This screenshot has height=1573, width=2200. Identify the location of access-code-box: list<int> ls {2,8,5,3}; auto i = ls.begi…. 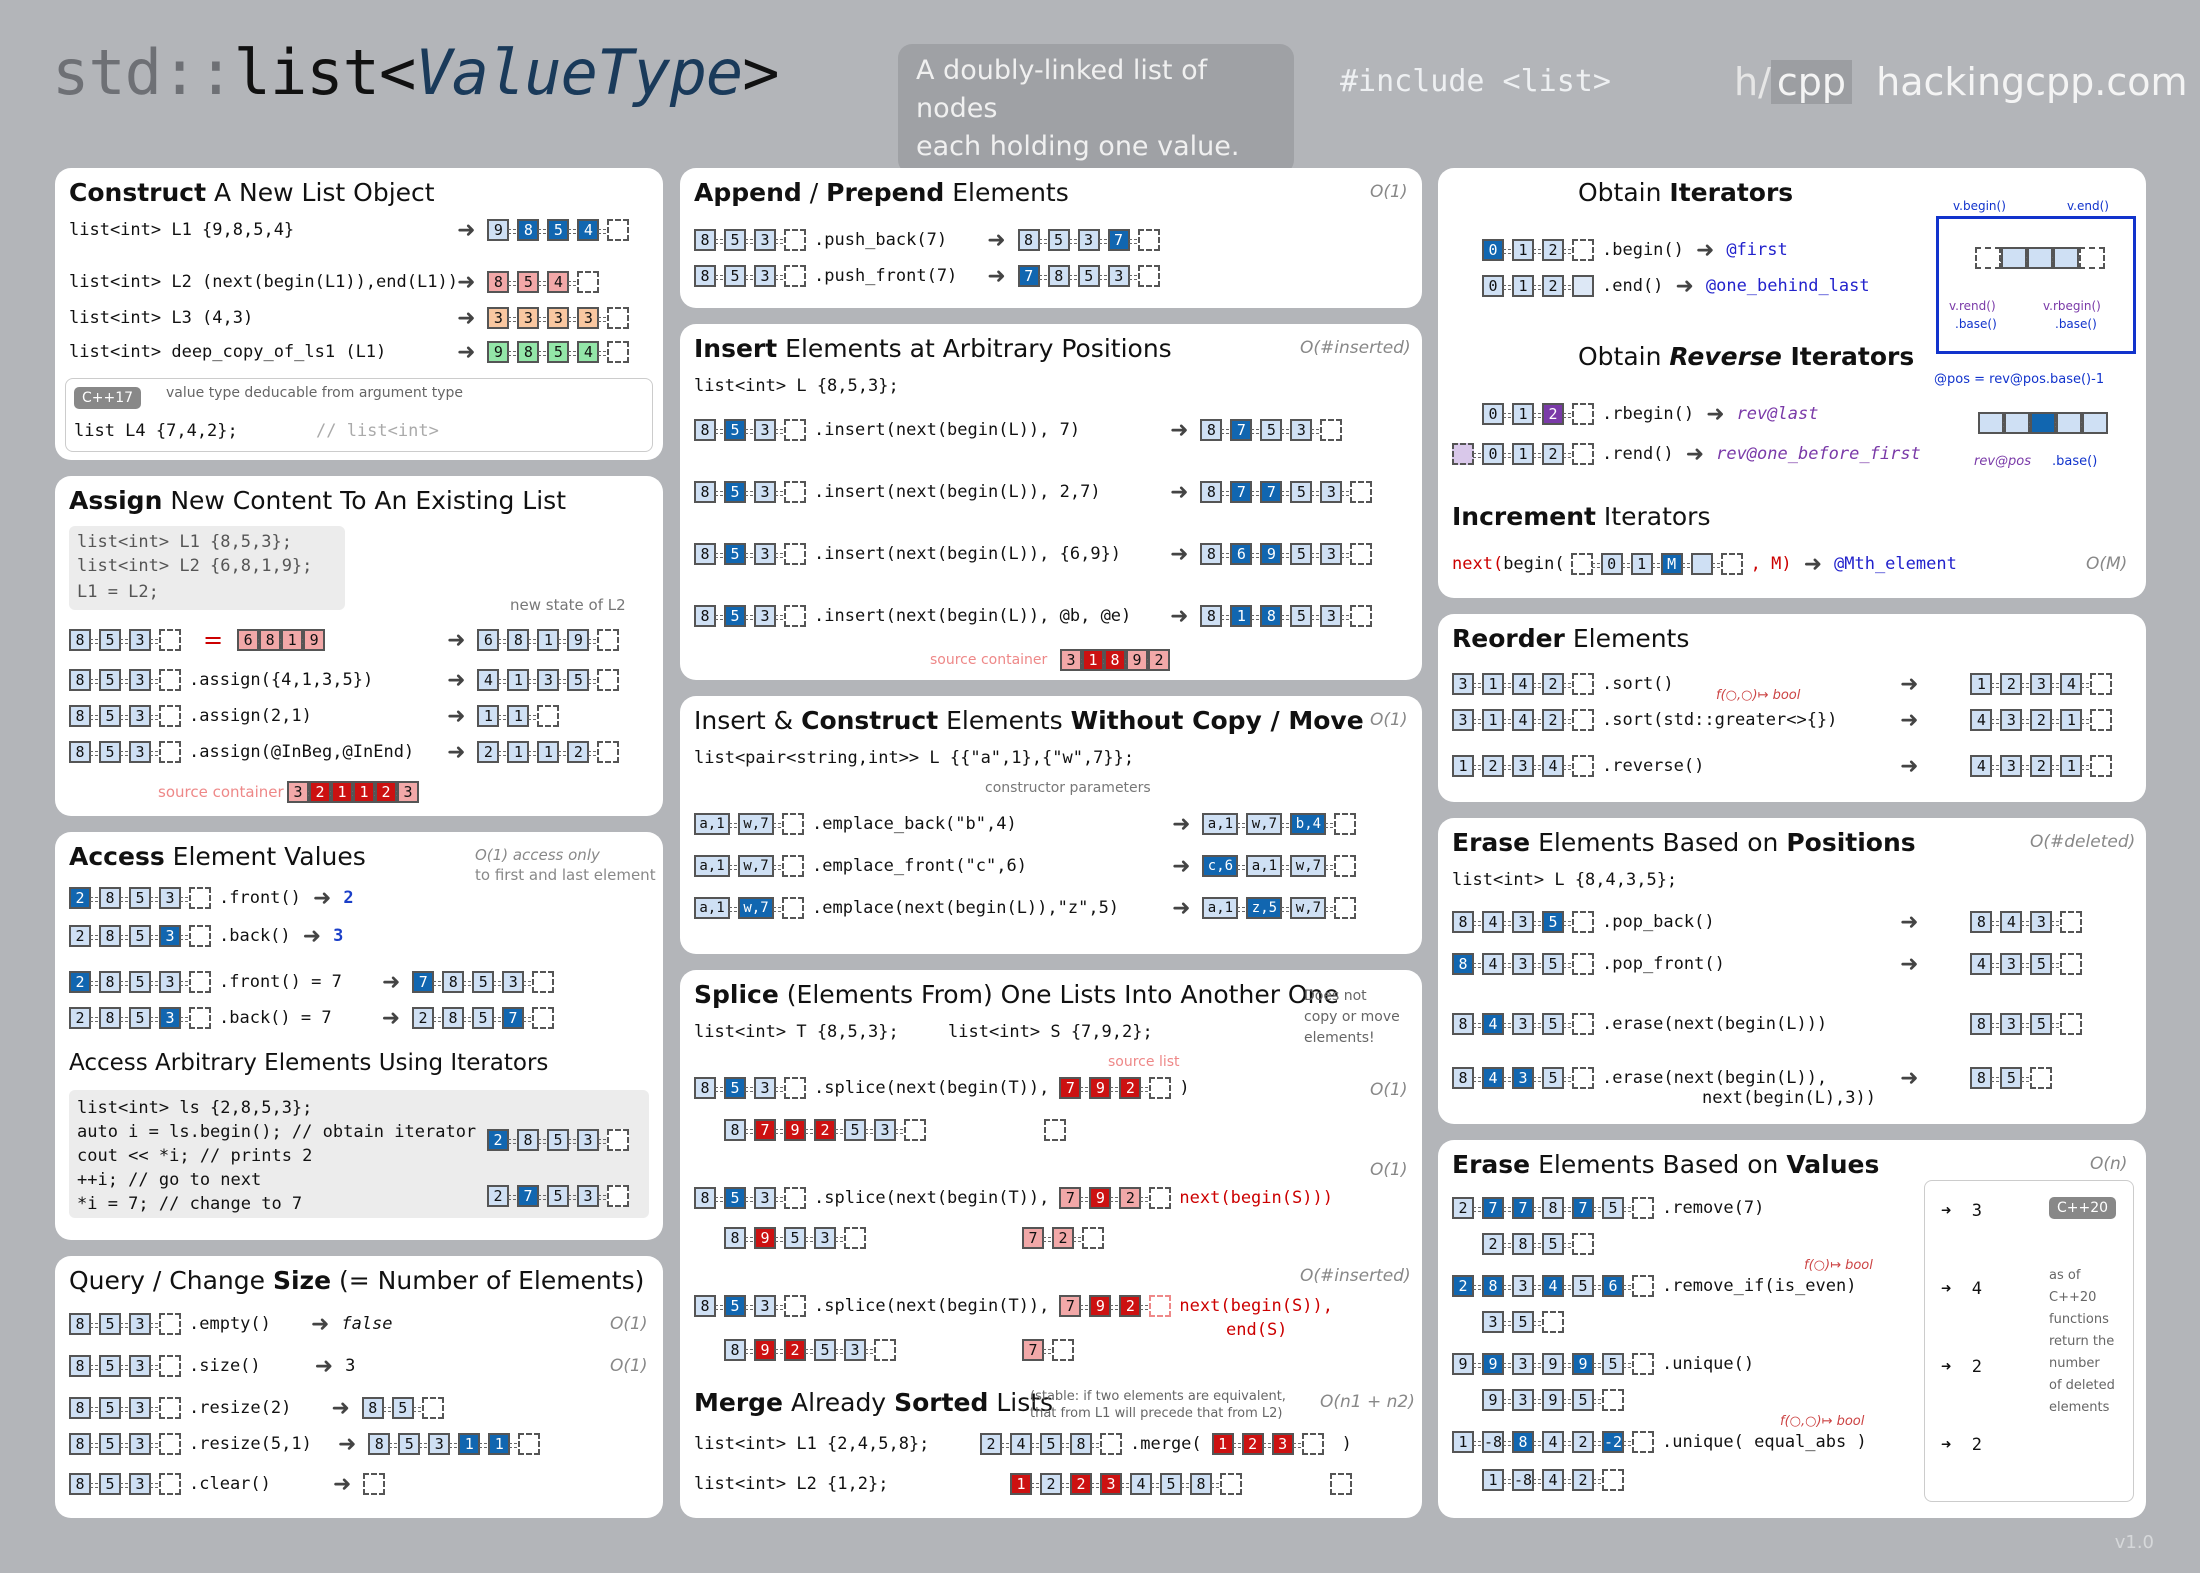
(359, 1154).